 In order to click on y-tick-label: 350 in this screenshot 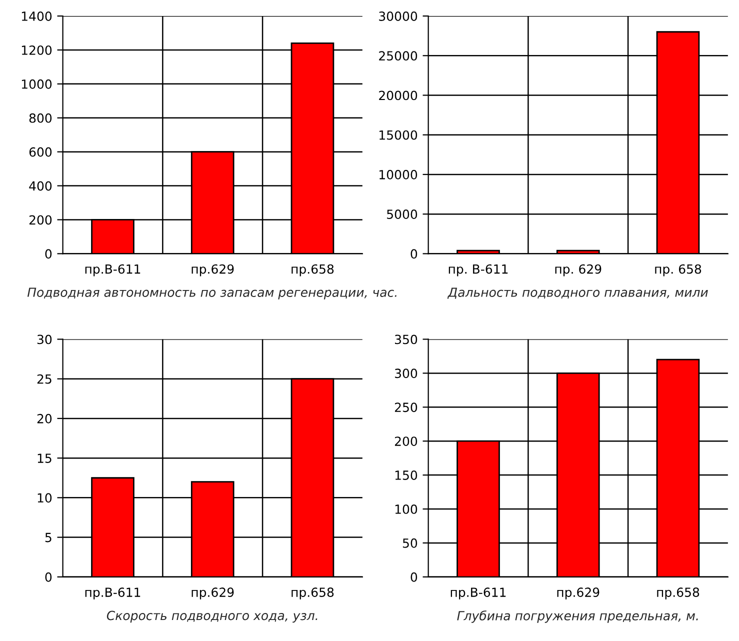, I will do `click(406, 339)`.